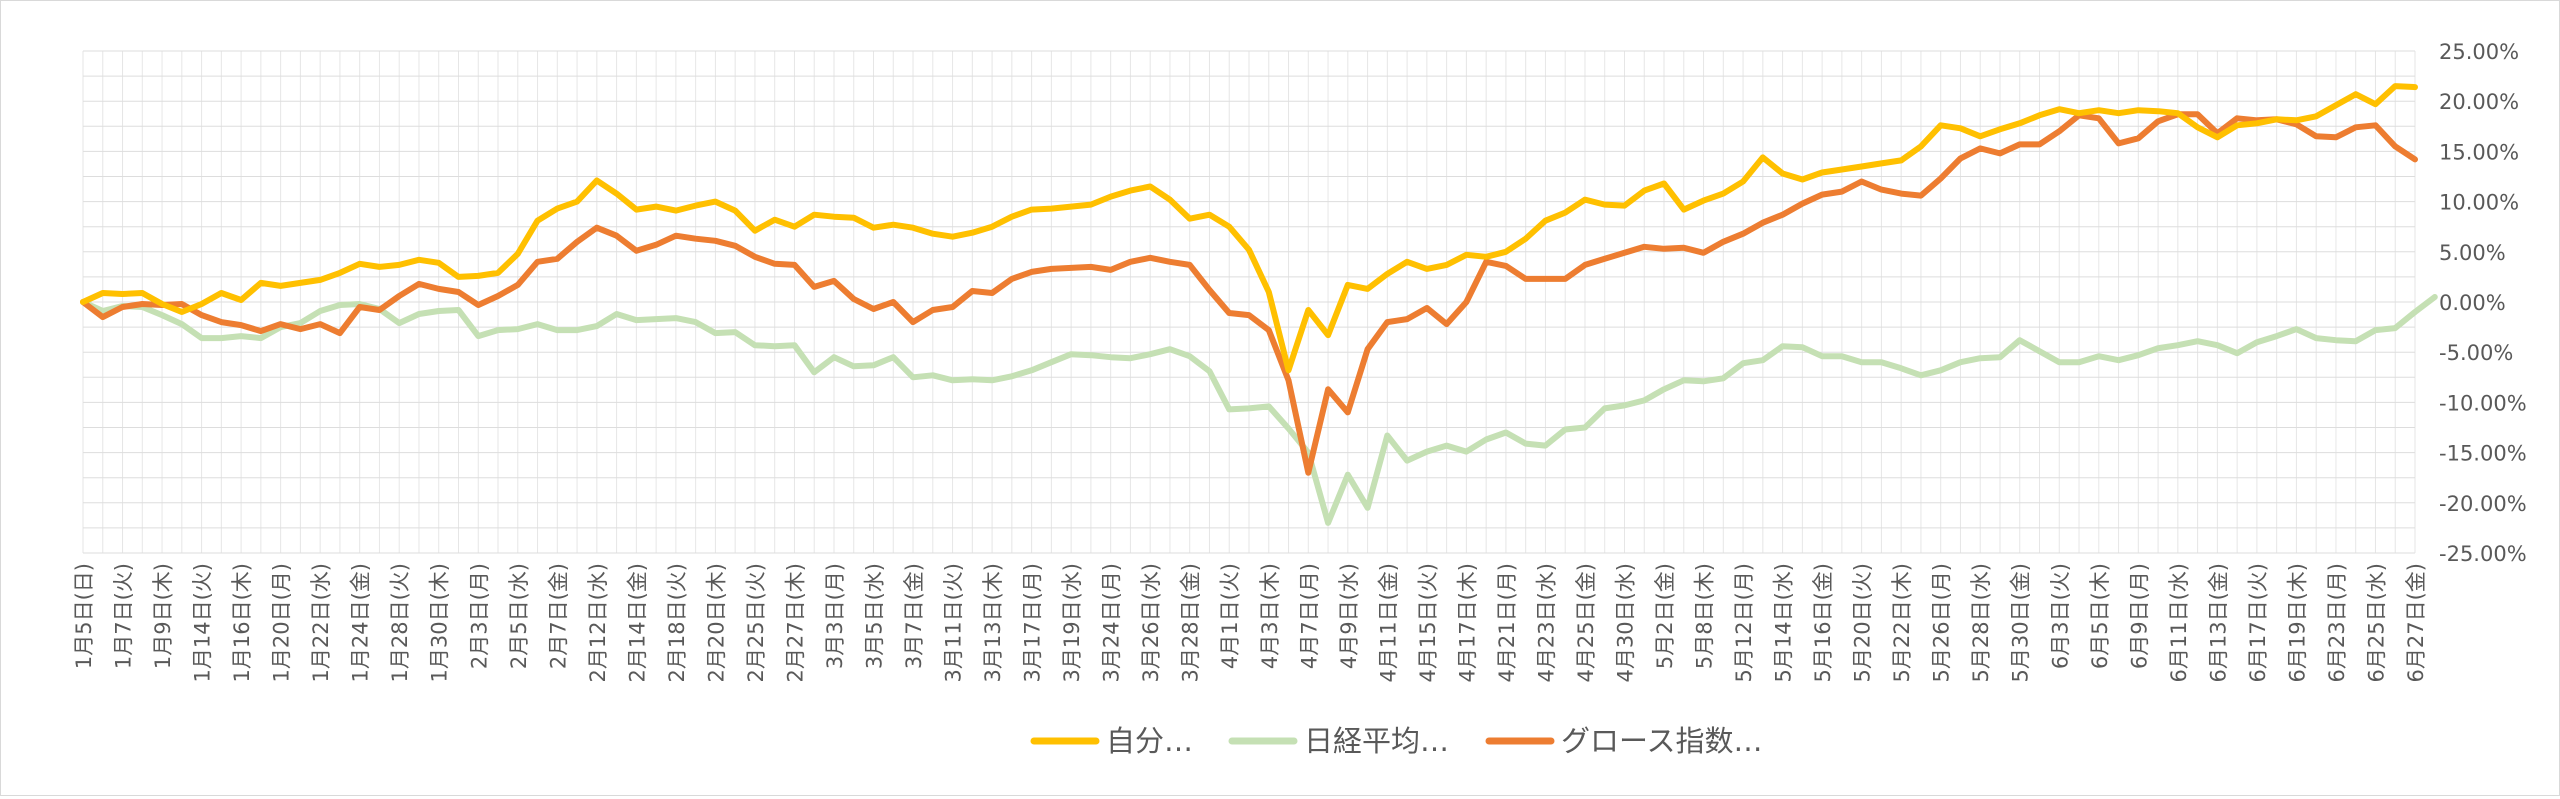  What do you see at coordinates (1823, 622) in the screenshot?
I see `x-tick-label: 5月16日(金)` at bounding box center [1823, 622].